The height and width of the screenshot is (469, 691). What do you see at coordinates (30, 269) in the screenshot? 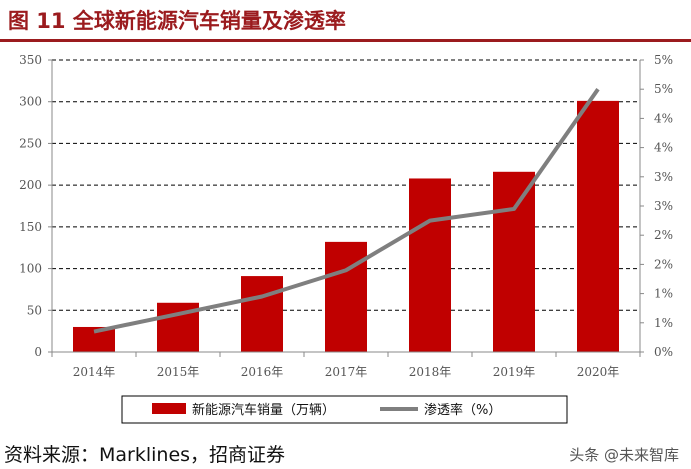
I see `y-tick-label: 100` at bounding box center [30, 269].